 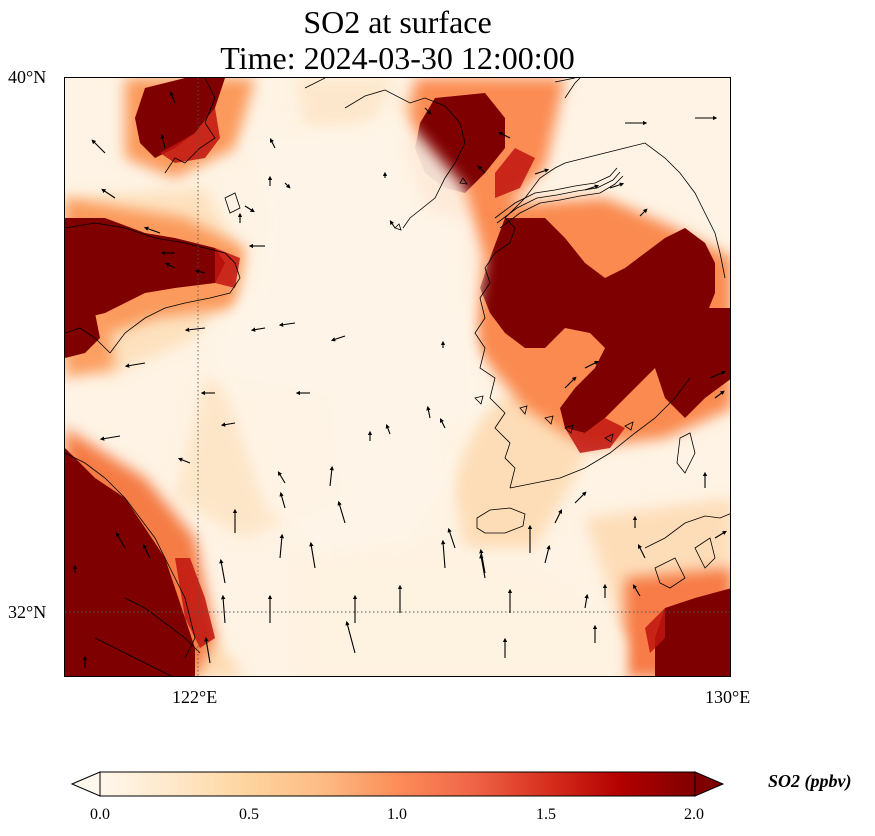 I want to click on lat-tick-40n: 40°N, so click(x=27, y=77).